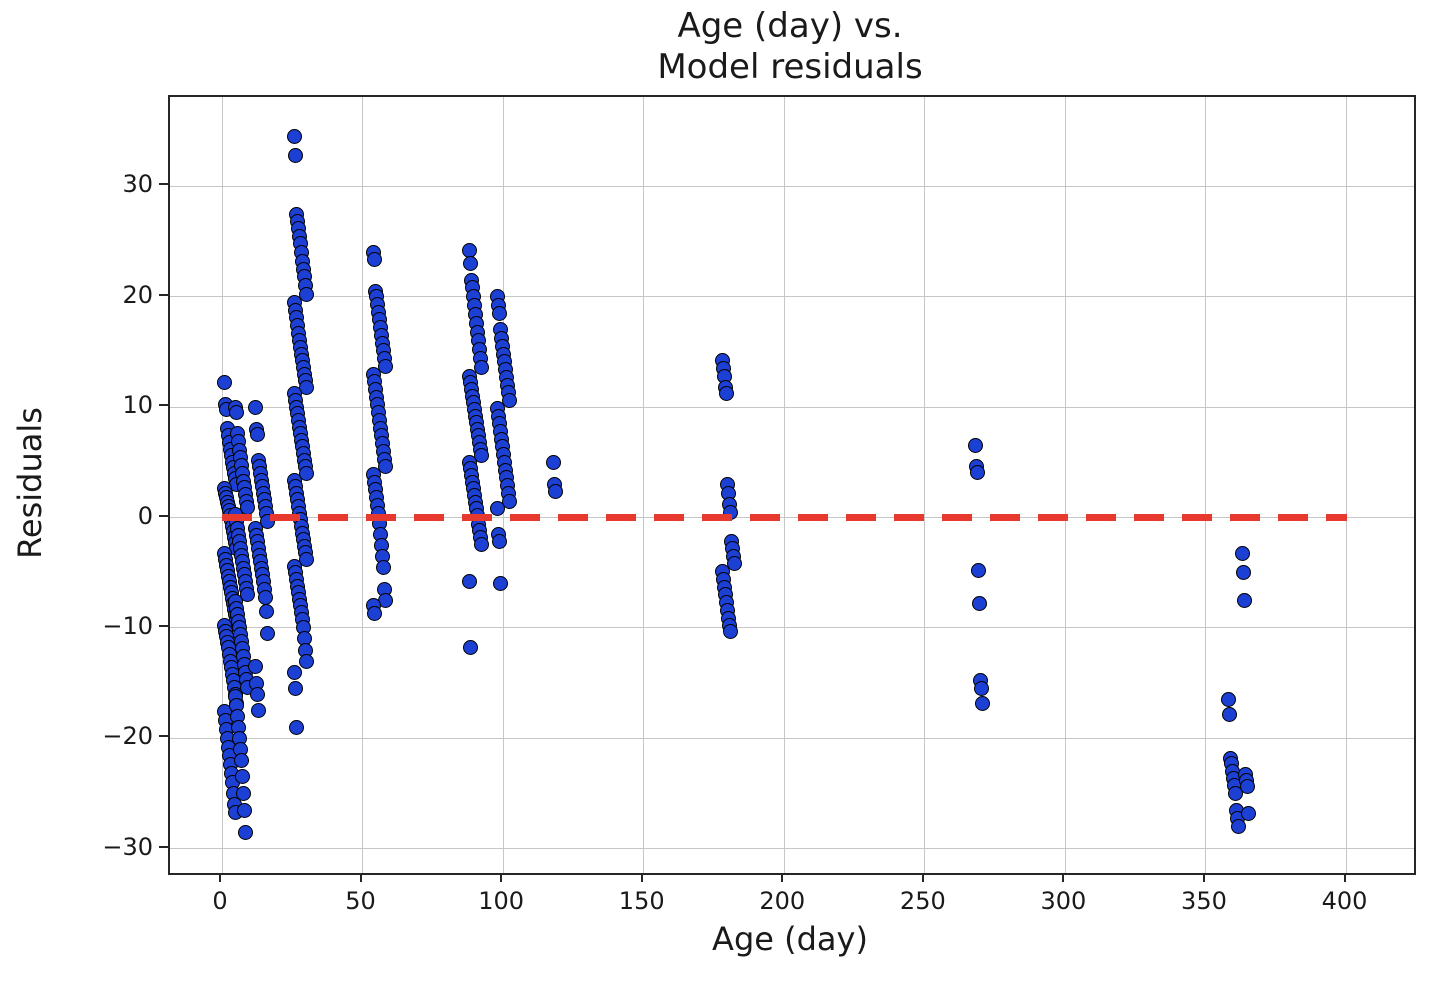 Image resolution: width=1444 pixels, height=990 pixels. What do you see at coordinates (501, 901) in the screenshot?
I see `x-tick-label: 100` at bounding box center [501, 901].